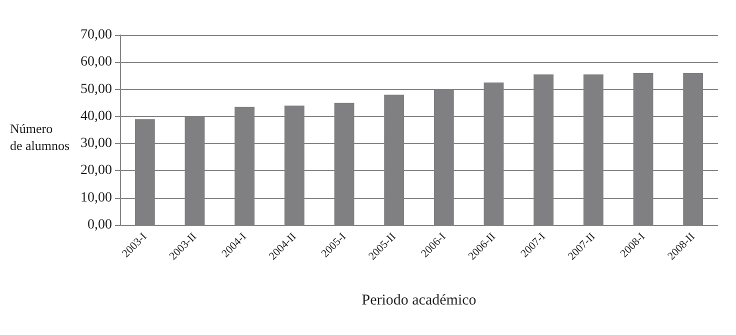 This screenshot has height=335, width=736. What do you see at coordinates (96, 116) in the screenshot?
I see `y-tick-label: 40,00` at bounding box center [96, 116].